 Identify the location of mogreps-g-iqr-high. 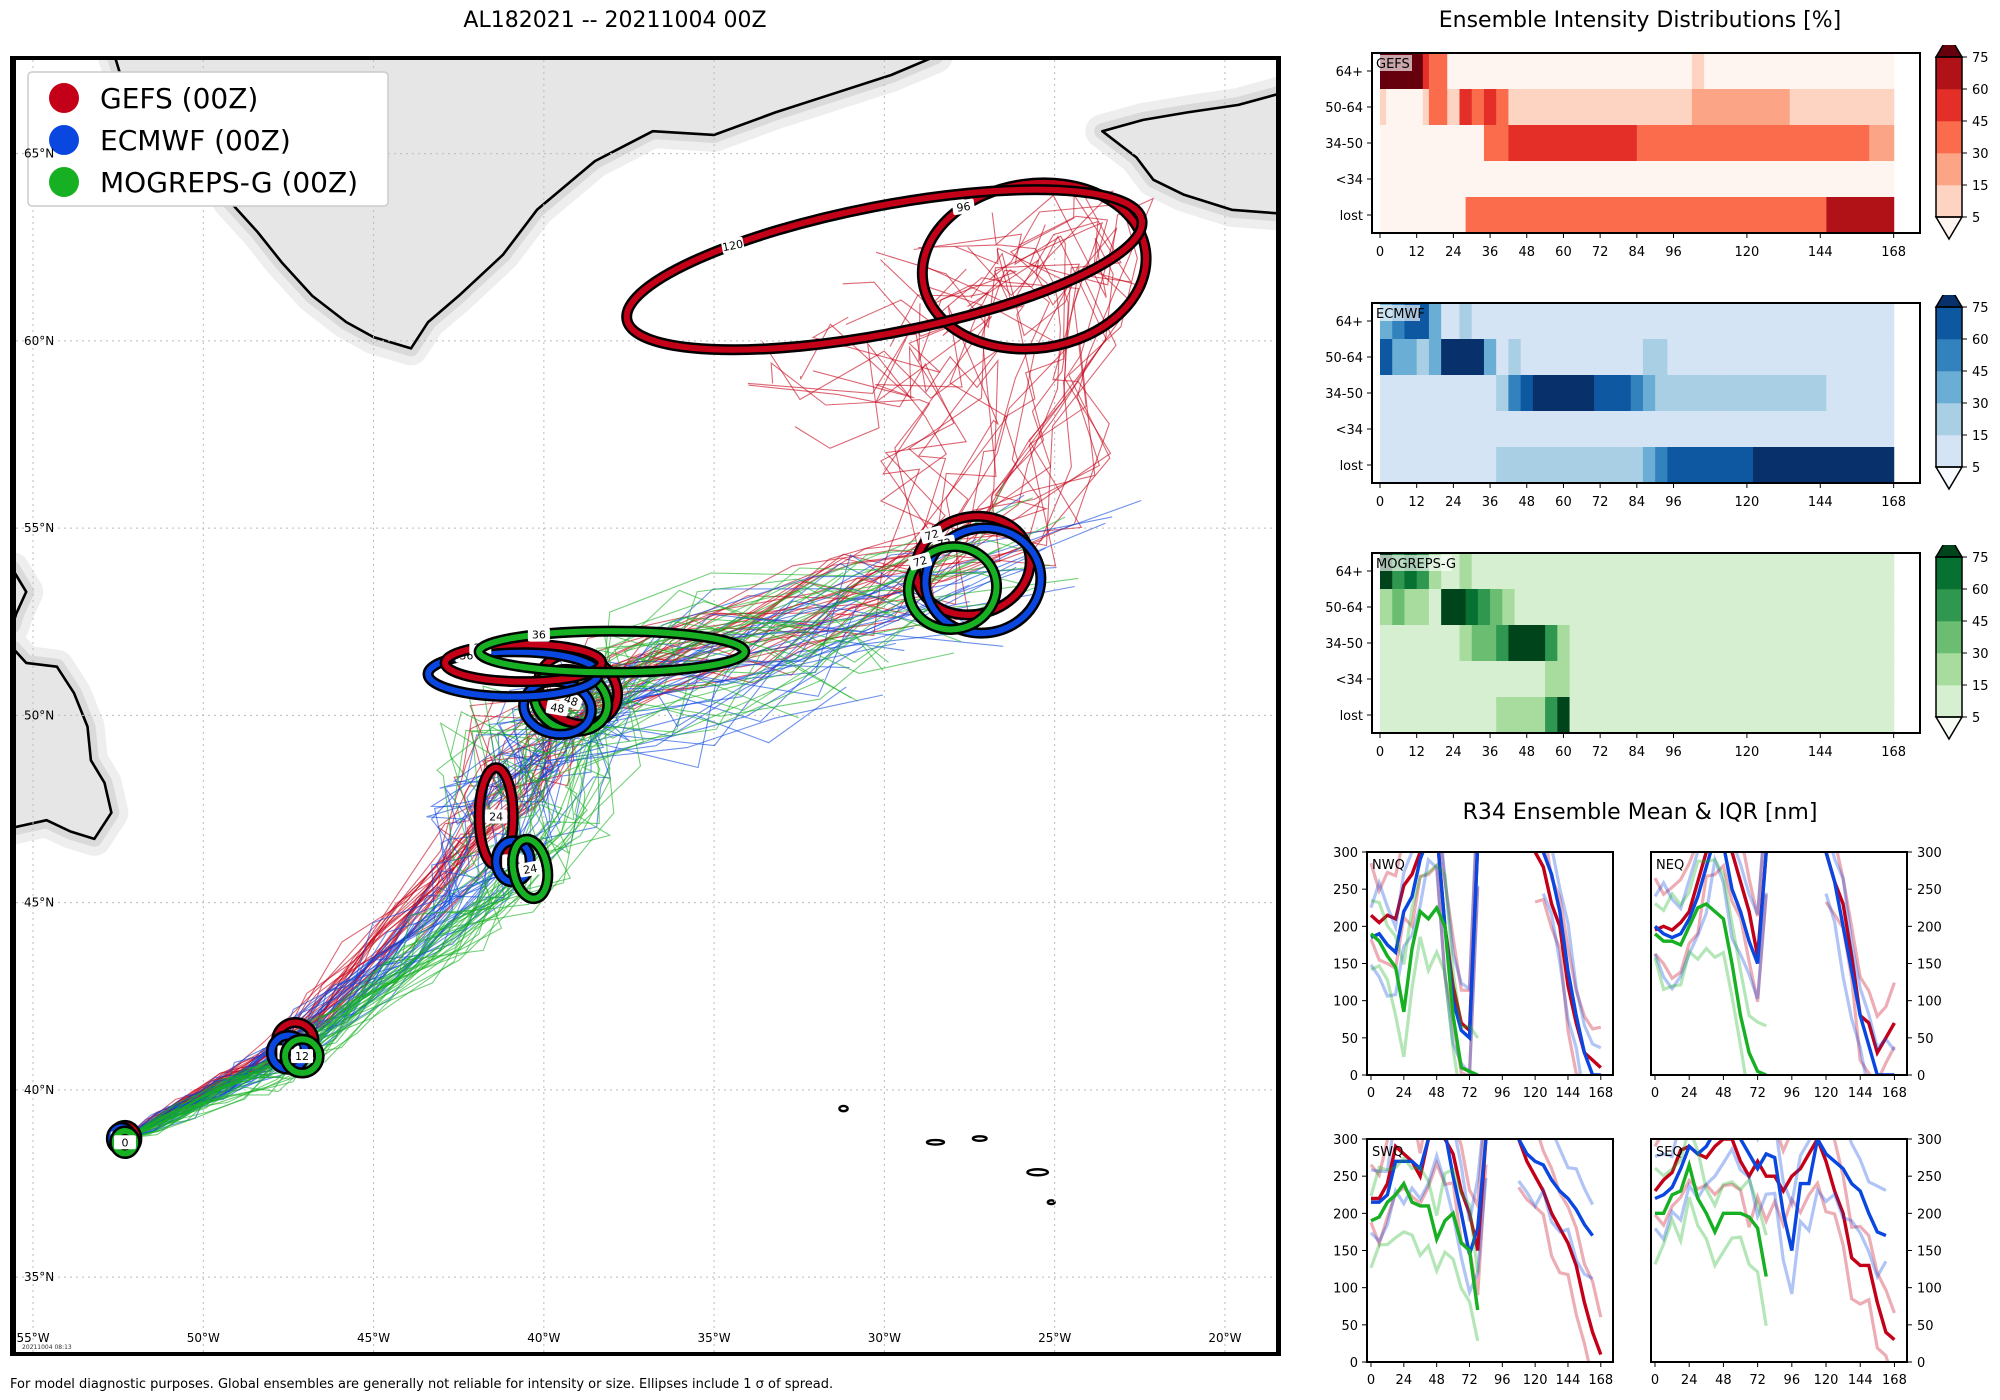
(1424, 1214).